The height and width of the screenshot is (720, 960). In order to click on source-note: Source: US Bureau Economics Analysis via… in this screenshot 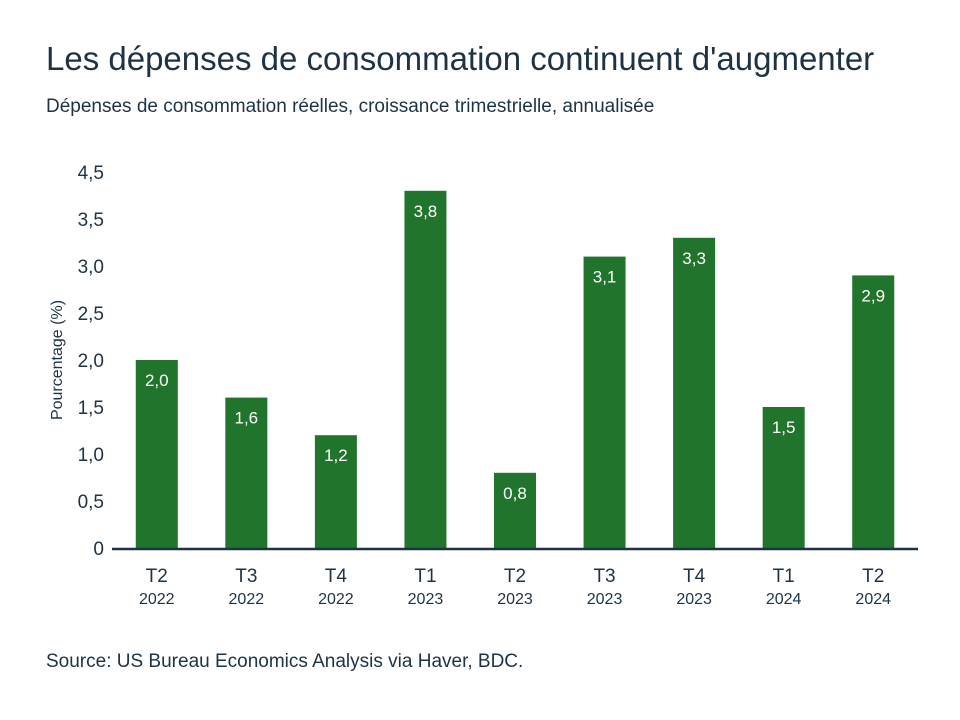, I will do `click(285, 661)`.